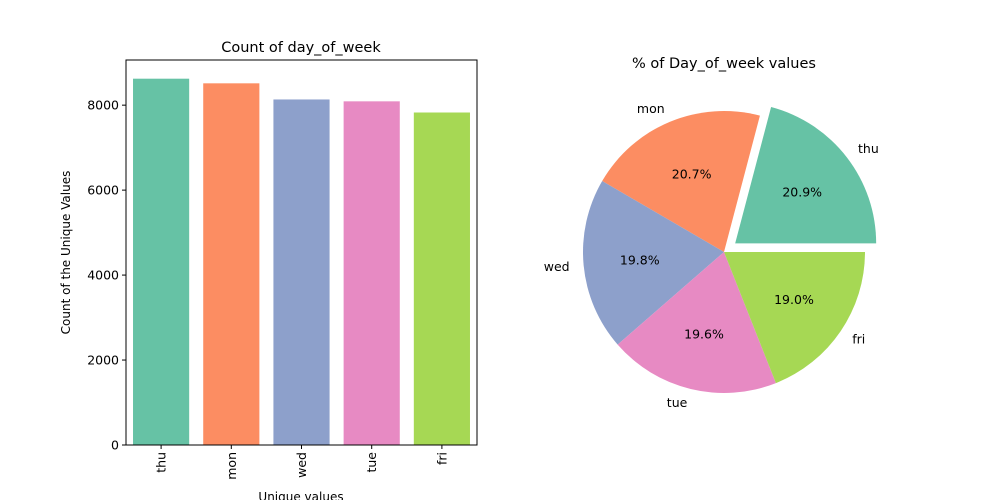  Describe the element at coordinates (301, 465) in the screenshot. I see `bar-x-tick-label: wed` at that location.